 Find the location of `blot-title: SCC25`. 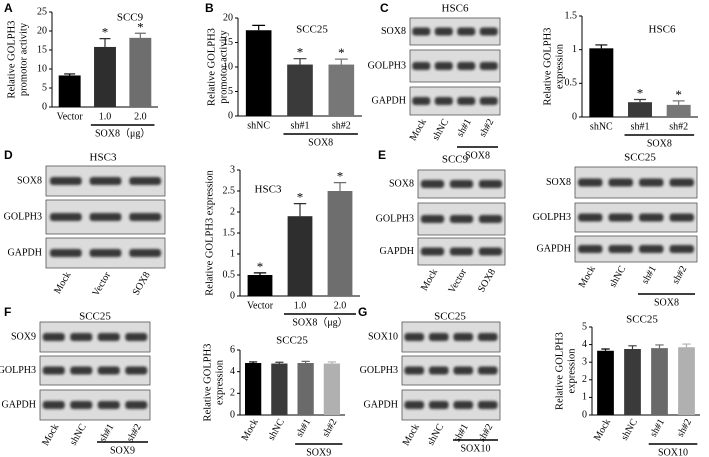

blot-title: SCC25 is located at coordinates (450, 317).